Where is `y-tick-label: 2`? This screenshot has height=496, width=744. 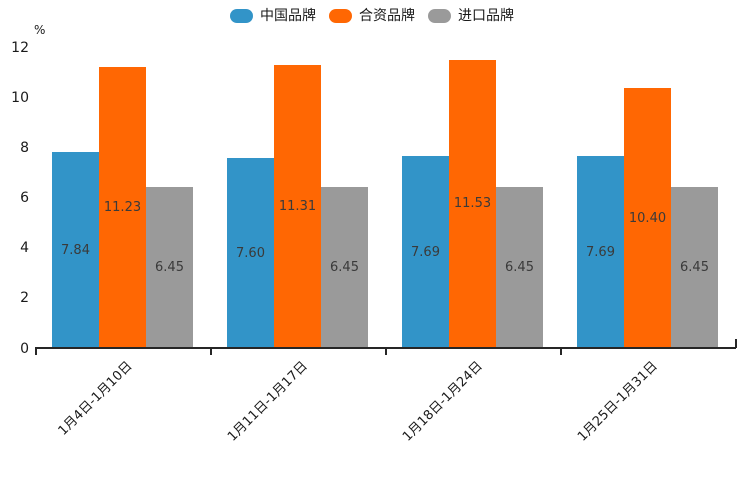 y-tick-label: 2 is located at coordinates (24, 298).